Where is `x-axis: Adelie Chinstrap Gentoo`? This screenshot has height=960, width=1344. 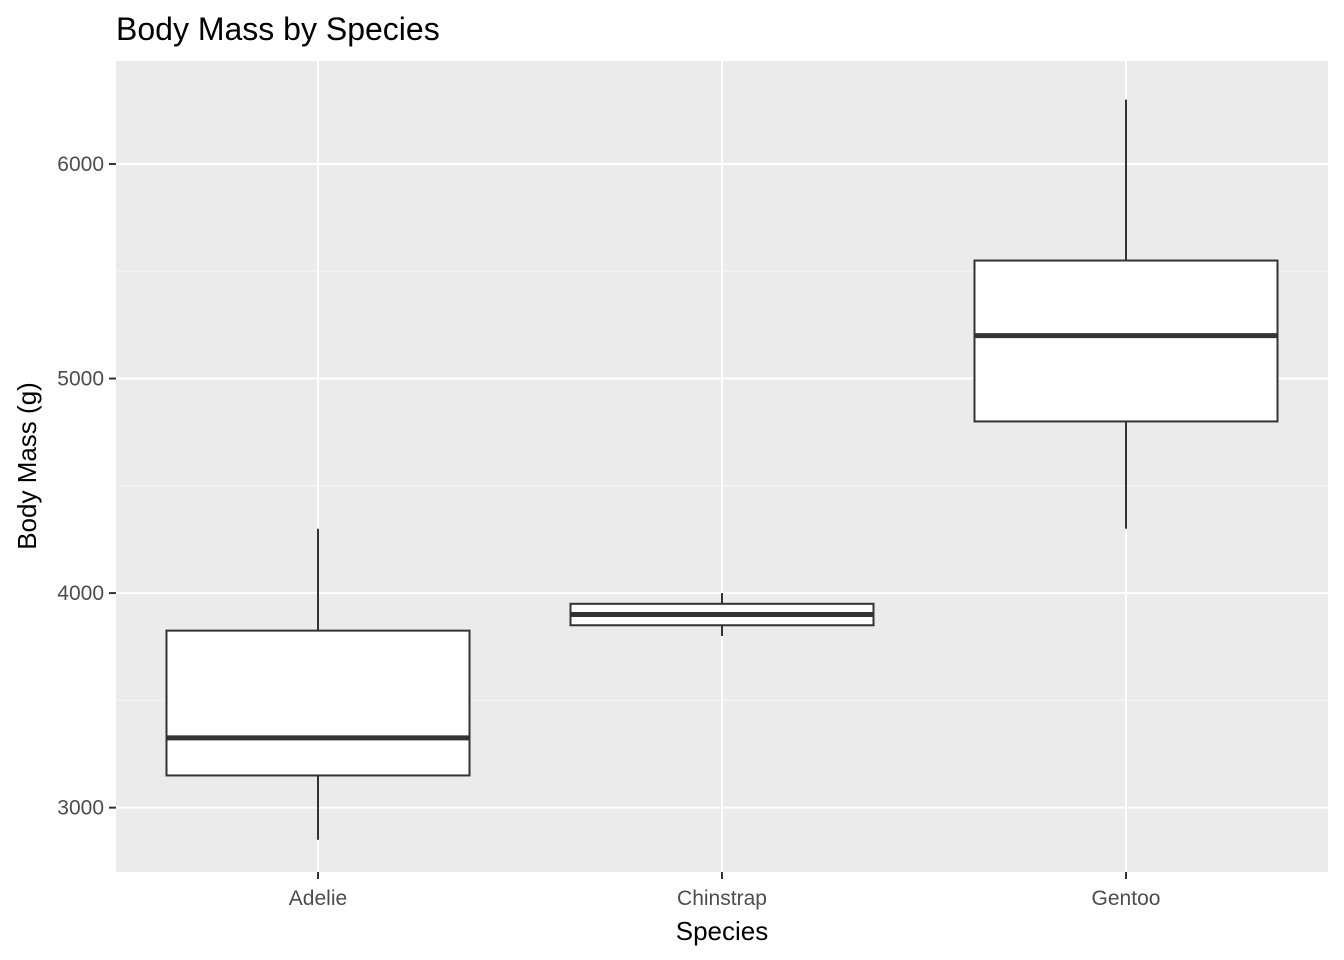 x-axis: Adelie Chinstrap Gentoo is located at coordinates (725, 891).